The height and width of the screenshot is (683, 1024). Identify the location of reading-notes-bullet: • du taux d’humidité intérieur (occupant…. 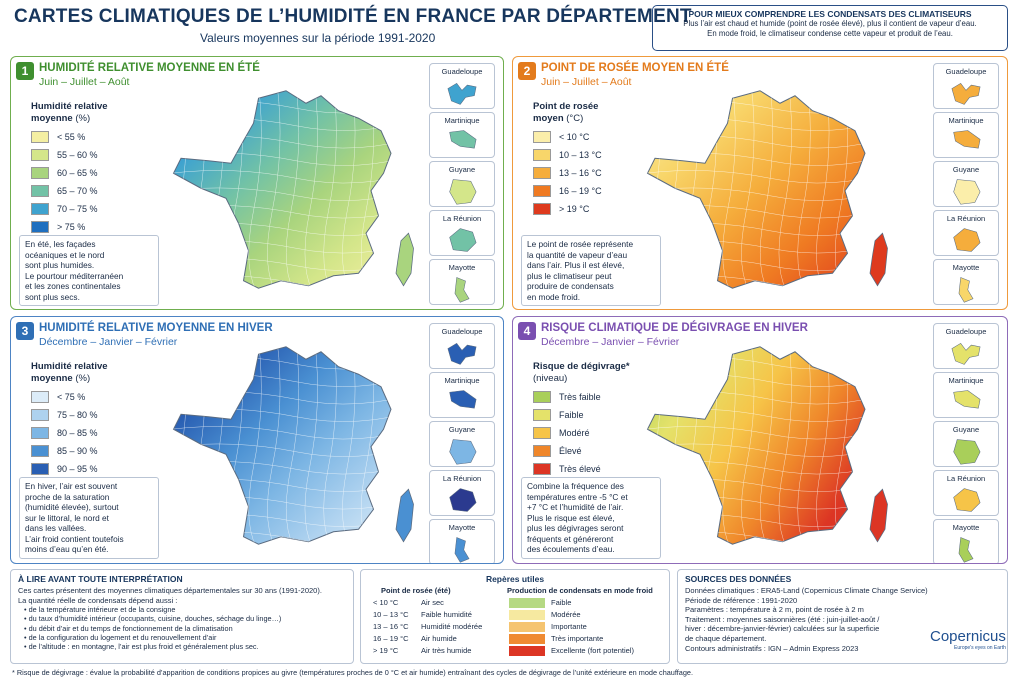
(153, 619).